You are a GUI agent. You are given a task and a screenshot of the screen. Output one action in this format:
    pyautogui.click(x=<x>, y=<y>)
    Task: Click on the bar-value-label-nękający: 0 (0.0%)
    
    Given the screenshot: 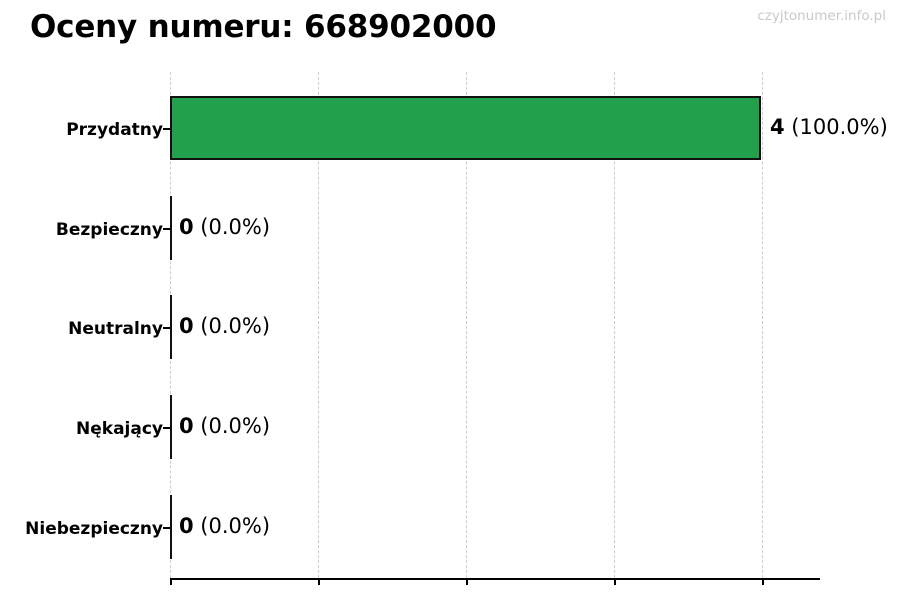 What is the action you would take?
    pyautogui.click(x=224, y=426)
    